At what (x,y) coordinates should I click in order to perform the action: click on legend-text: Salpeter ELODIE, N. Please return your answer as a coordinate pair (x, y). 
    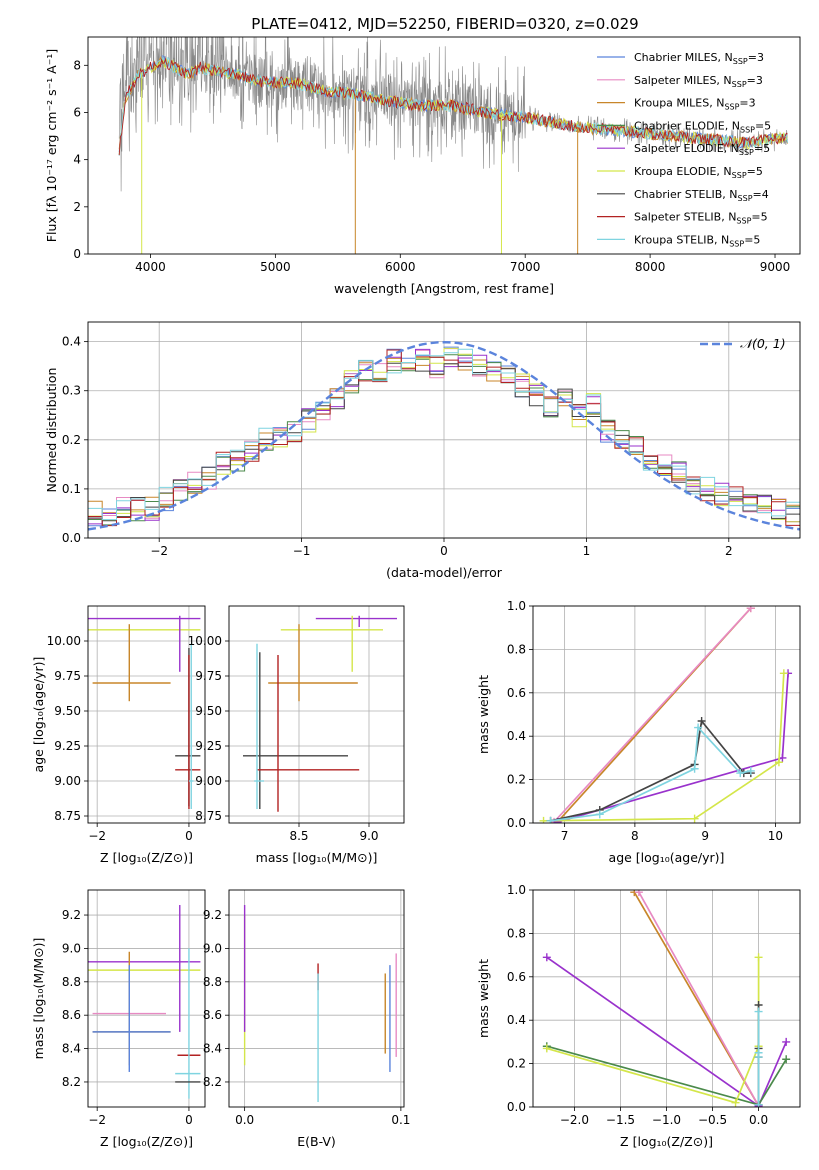
    Looking at the image, I should click on (686, 148).